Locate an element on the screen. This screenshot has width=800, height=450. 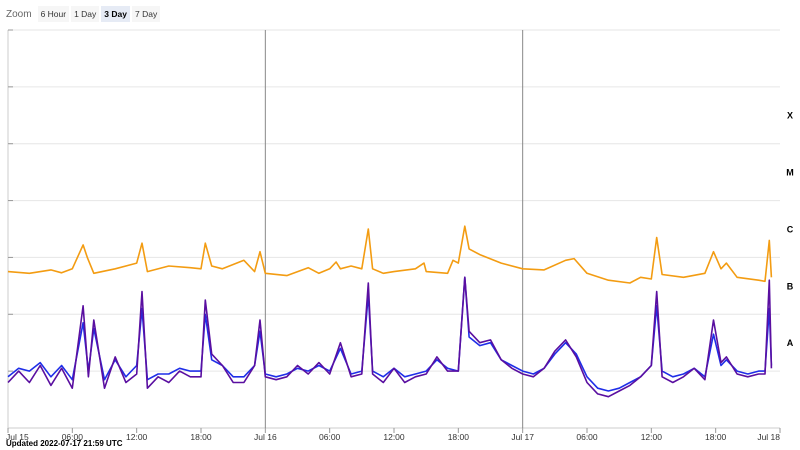
zoom-7-day-button: 7 Day is located at coordinates (146, 14).